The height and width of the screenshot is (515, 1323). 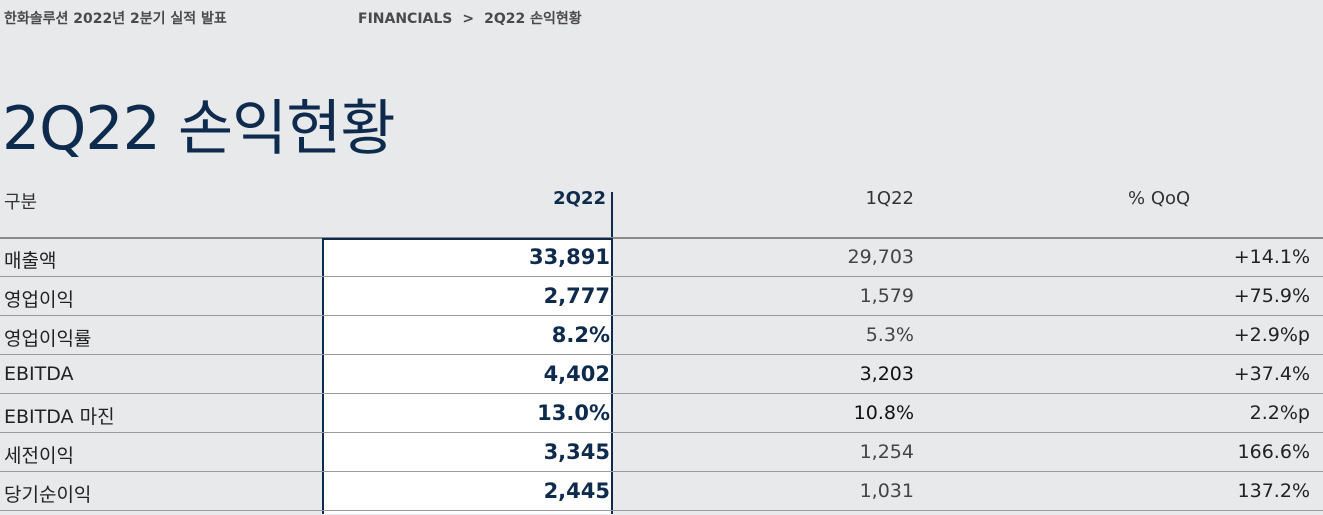 I want to click on column-header-current: 2Q22, so click(x=579, y=198).